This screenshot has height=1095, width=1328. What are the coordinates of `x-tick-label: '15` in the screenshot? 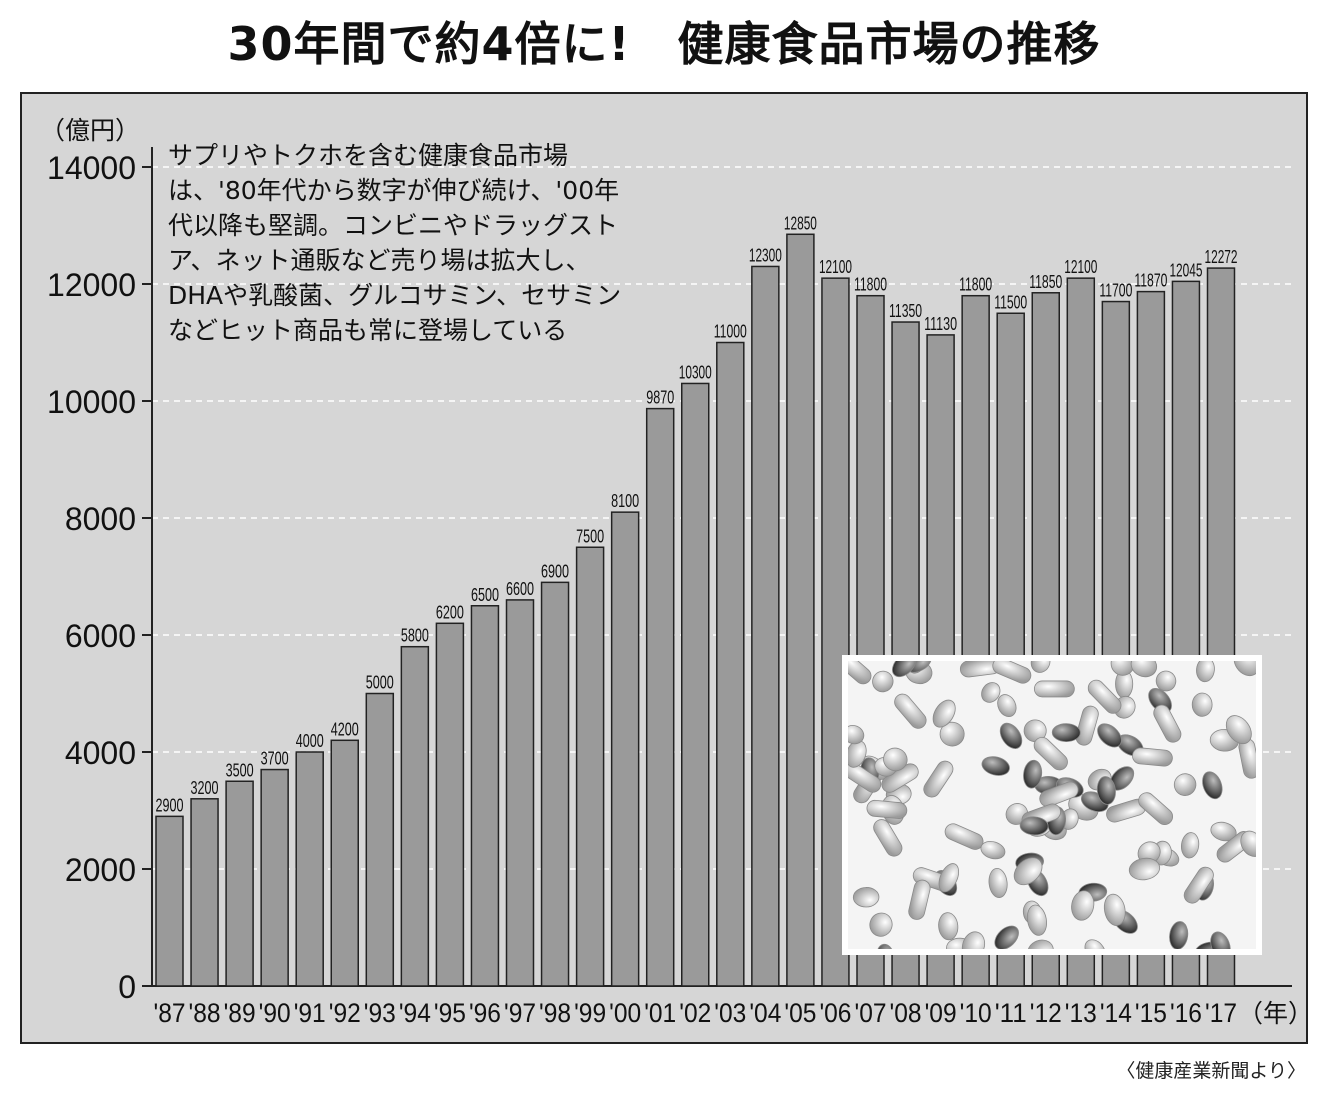 It's located at (1151, 1013).